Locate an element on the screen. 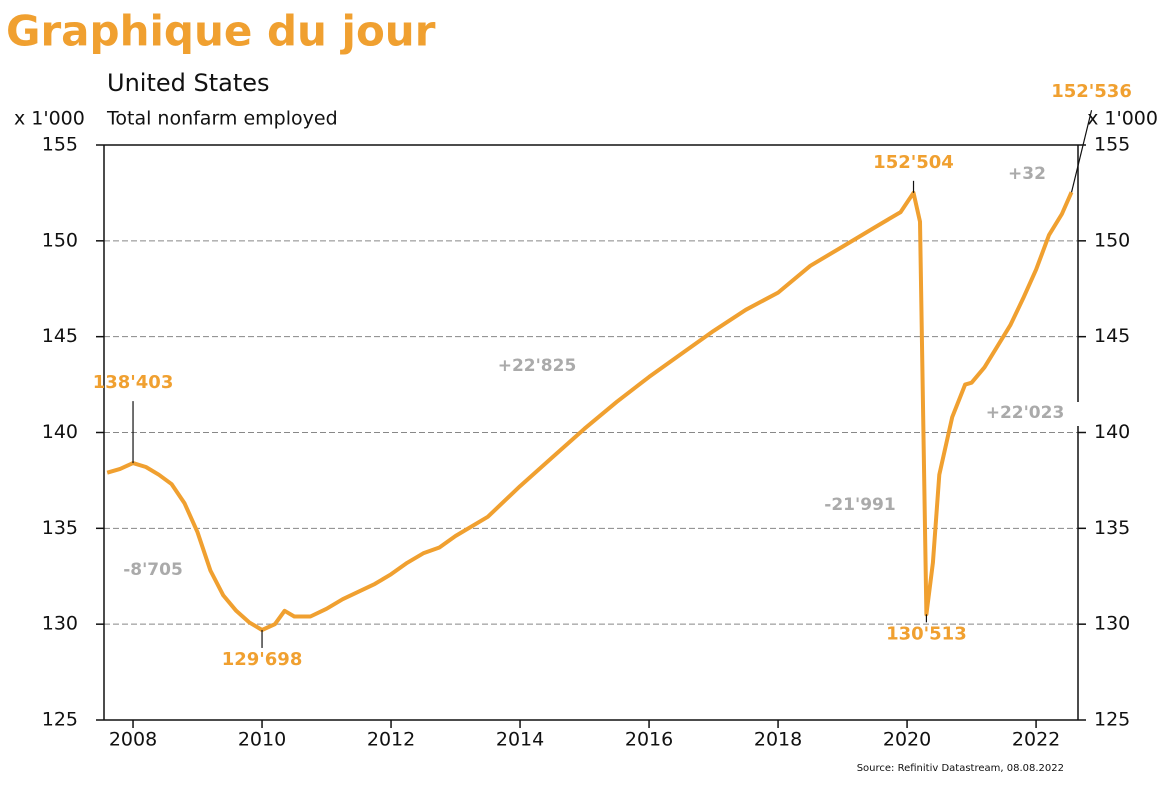 This screenshot has height=787, width=1169. y-tick-label: 155 is located at coordinates (60, 145).